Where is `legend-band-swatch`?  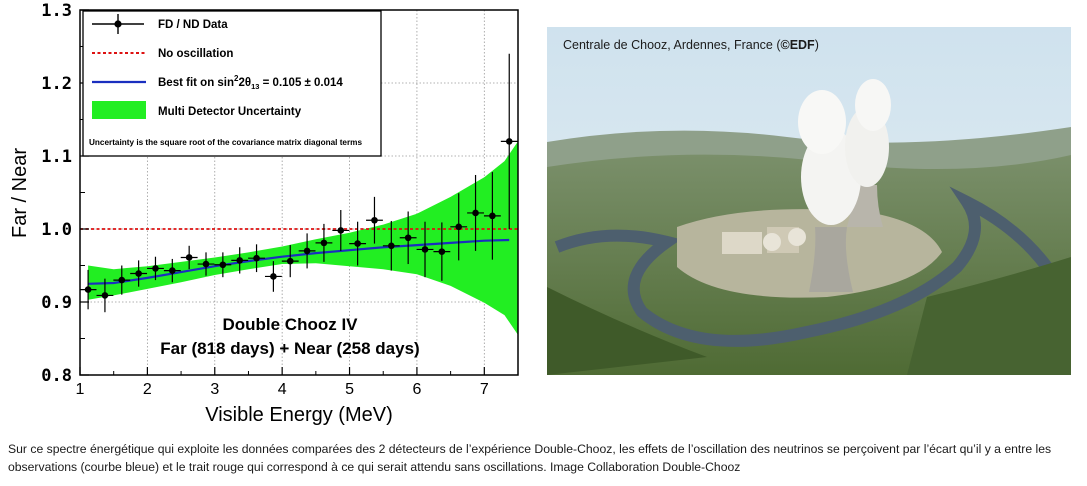 legend-band-swatch is located at coordinates (119, 110).